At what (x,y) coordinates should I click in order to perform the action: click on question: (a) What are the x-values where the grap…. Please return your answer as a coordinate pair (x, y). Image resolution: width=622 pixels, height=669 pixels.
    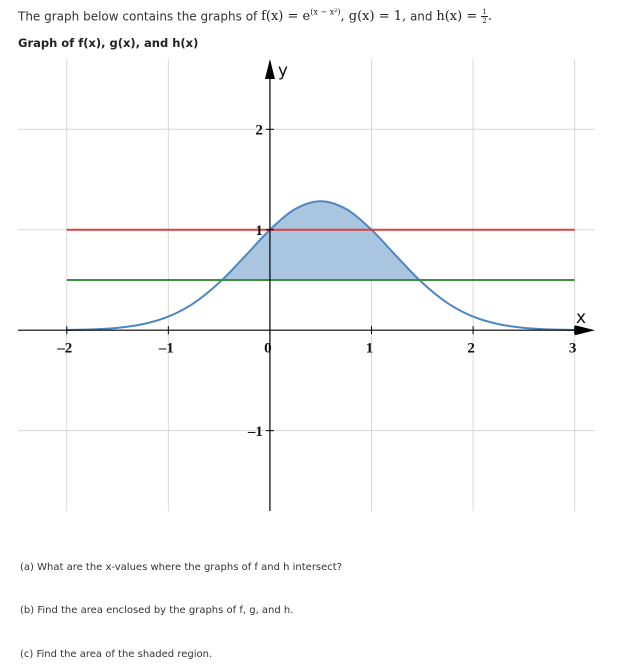
    Looking at the image, I should click on (181, 567).